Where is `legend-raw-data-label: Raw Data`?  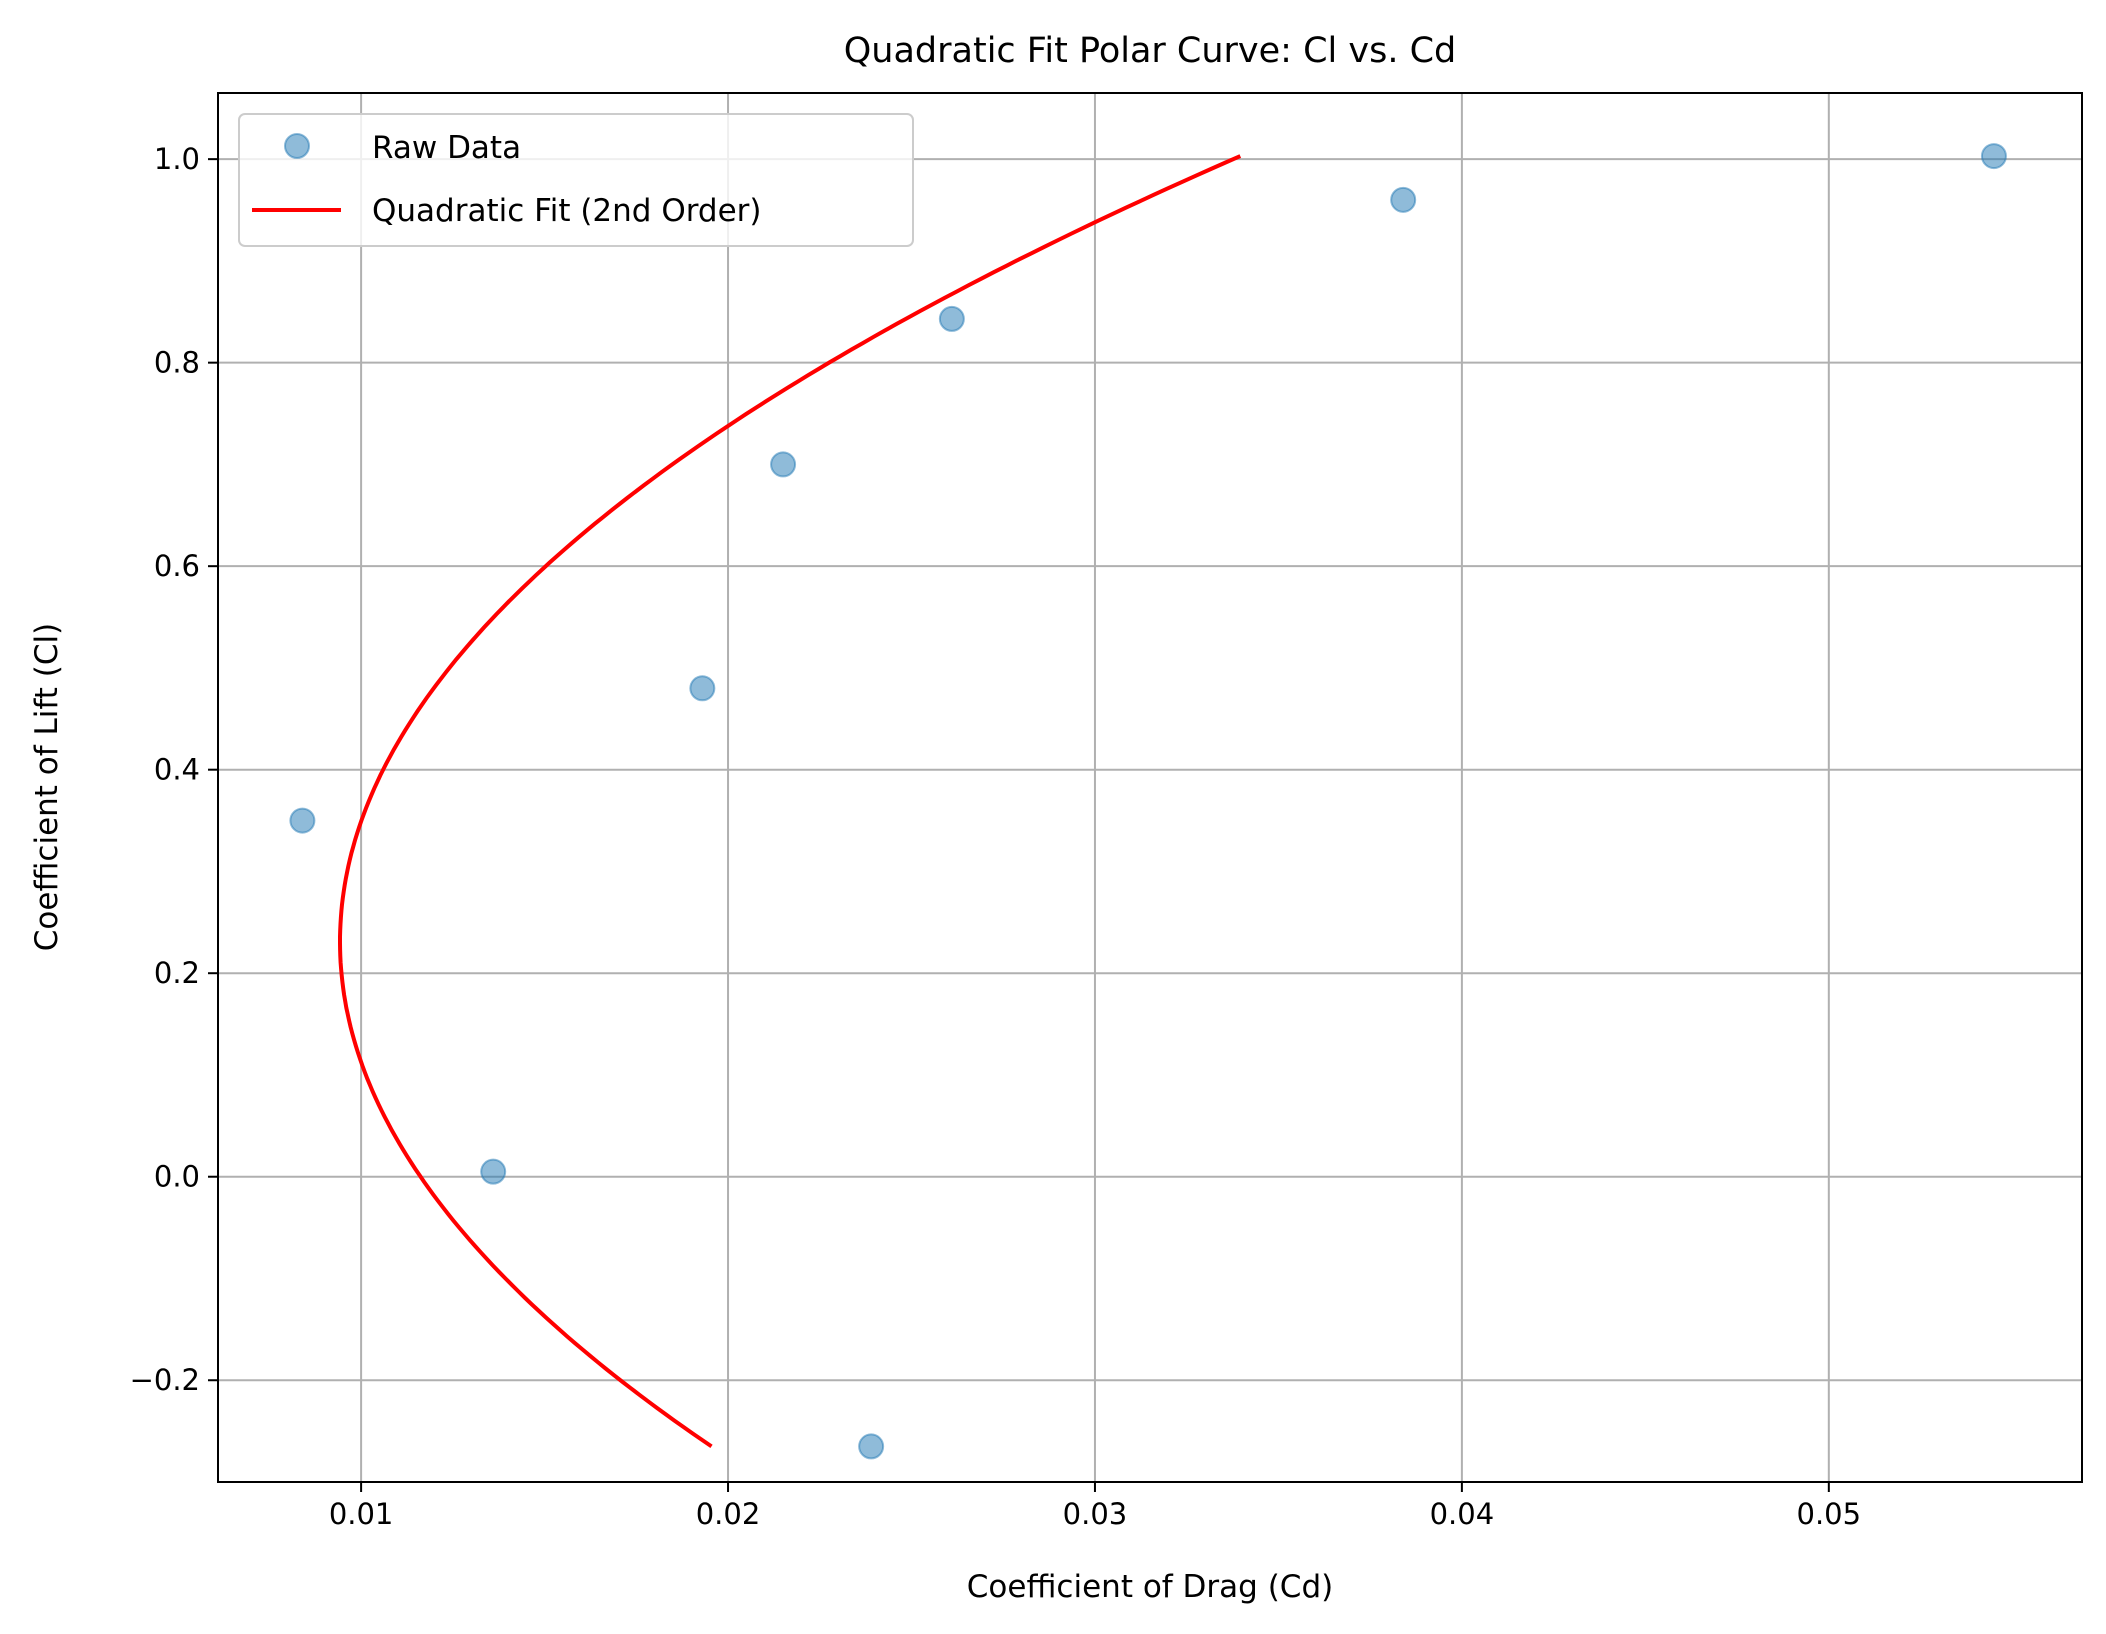
legend-raw-data-label: Raw Data is located at coordinates (446, 148).